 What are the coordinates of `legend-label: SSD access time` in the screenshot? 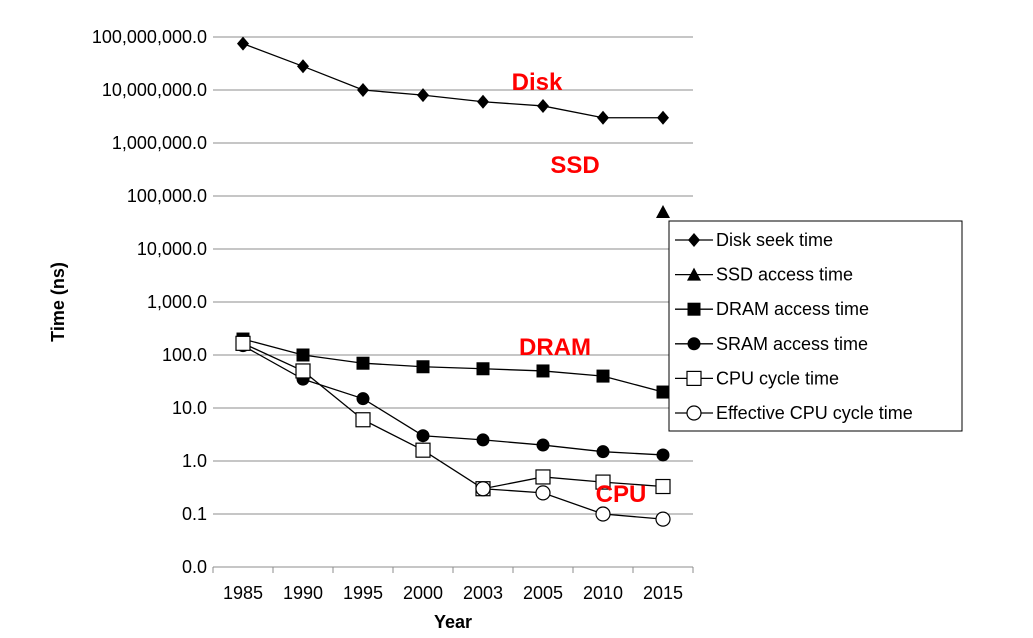 It's located at (784, 275).